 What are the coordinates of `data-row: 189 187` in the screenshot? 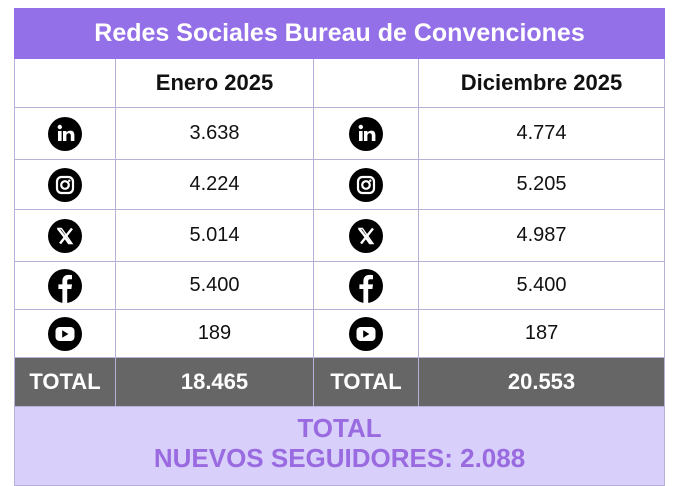 It's located at (340, 333).